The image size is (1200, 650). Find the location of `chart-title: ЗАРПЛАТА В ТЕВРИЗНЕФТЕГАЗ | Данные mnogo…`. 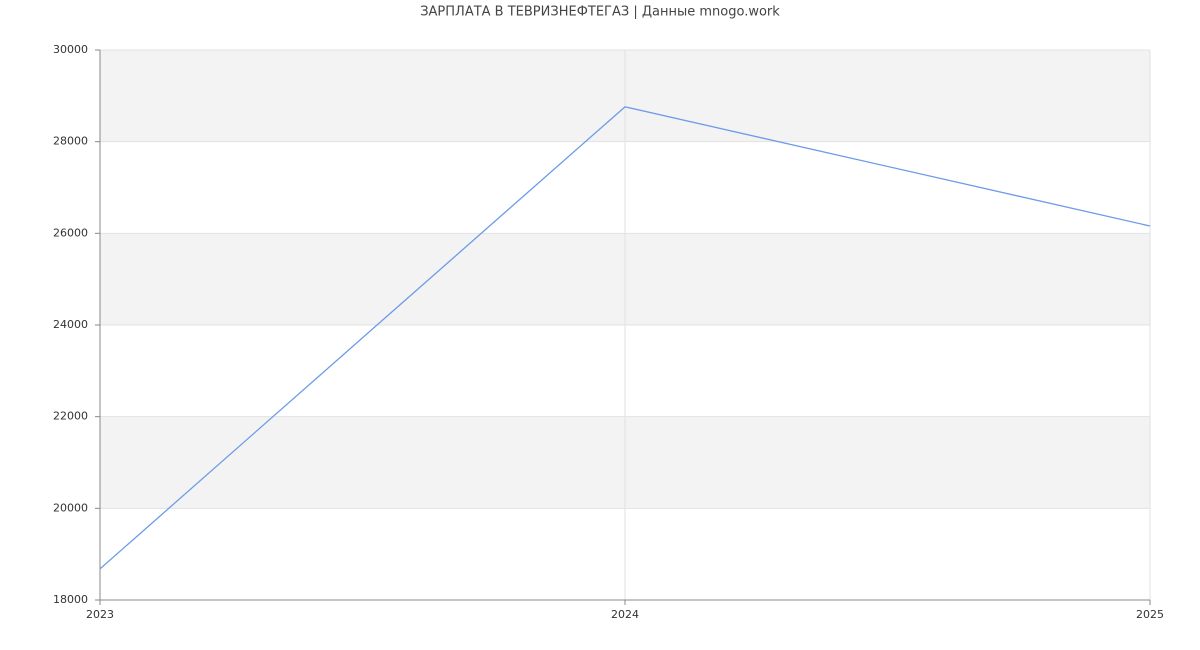

chart-title: ЗАРПЛАТА В ТЕВРИЗНЕФТЕГАЗ | Данные mnogo… is located at coordinates (600, 12).